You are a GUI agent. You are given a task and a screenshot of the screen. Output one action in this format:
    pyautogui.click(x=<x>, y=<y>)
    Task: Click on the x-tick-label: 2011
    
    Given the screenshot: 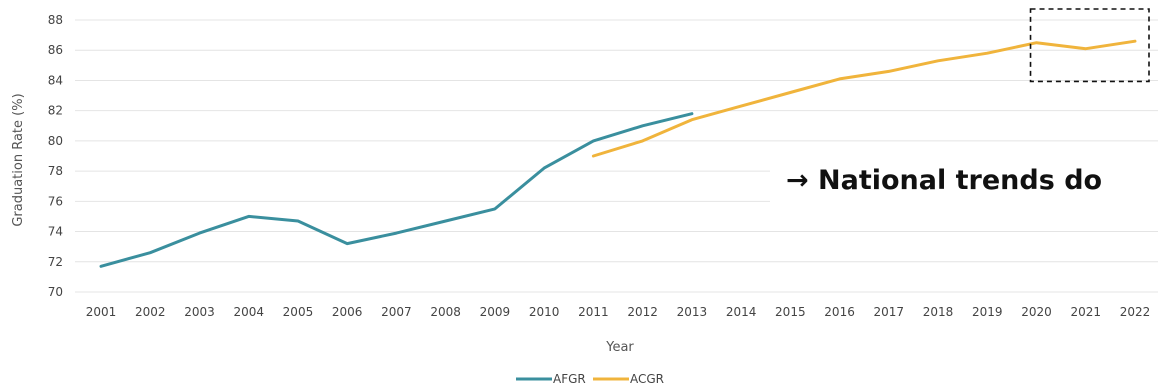 What is the action you would take?
    pyautogui.click(x=593, y=312)
    